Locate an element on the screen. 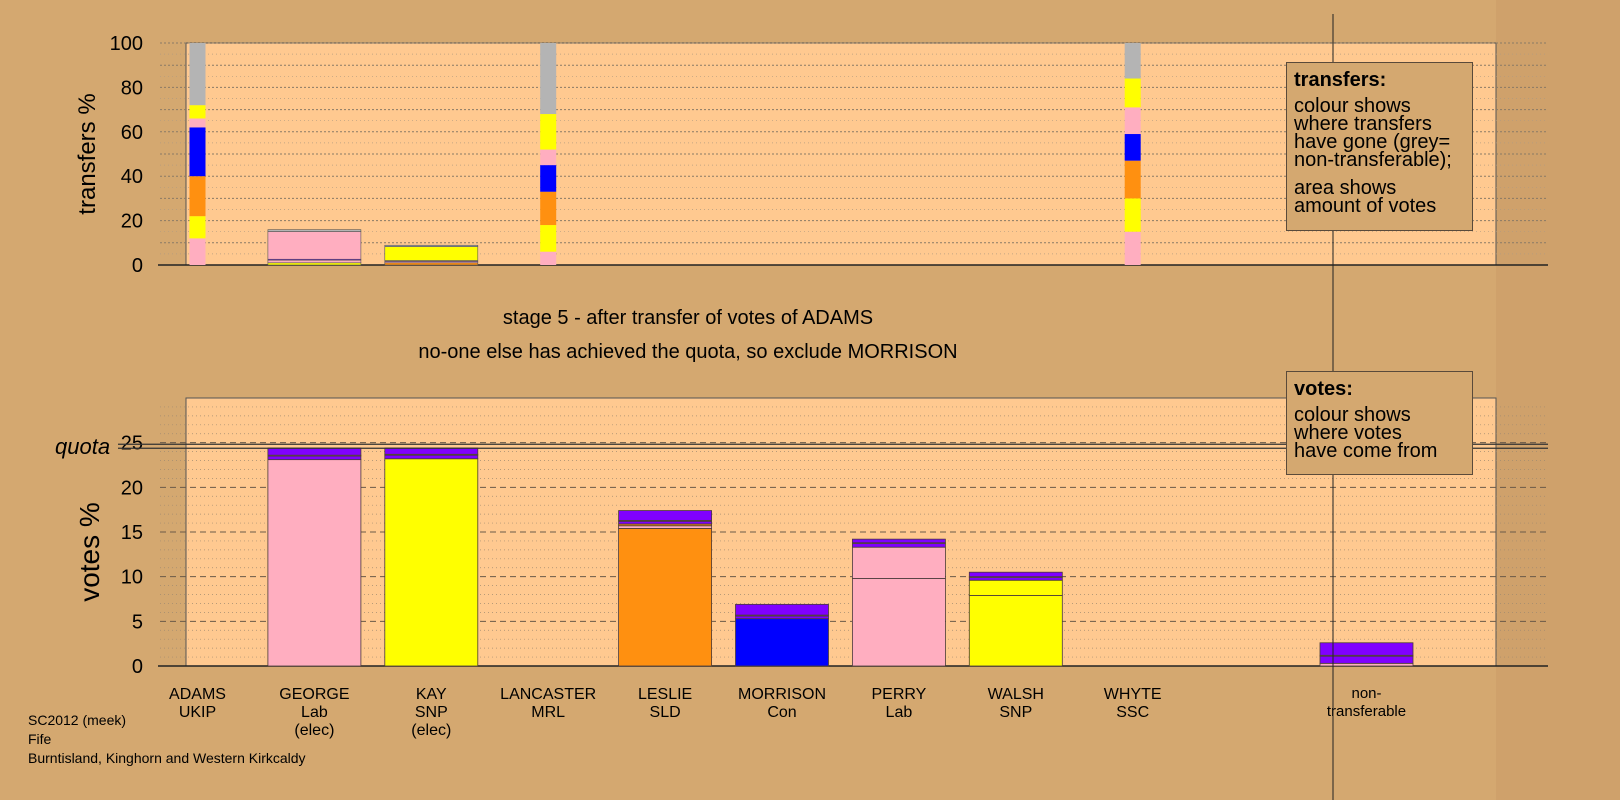 The image size is (1620, 800). candidate-party-label: MRL is located at coordinates (548, 712).